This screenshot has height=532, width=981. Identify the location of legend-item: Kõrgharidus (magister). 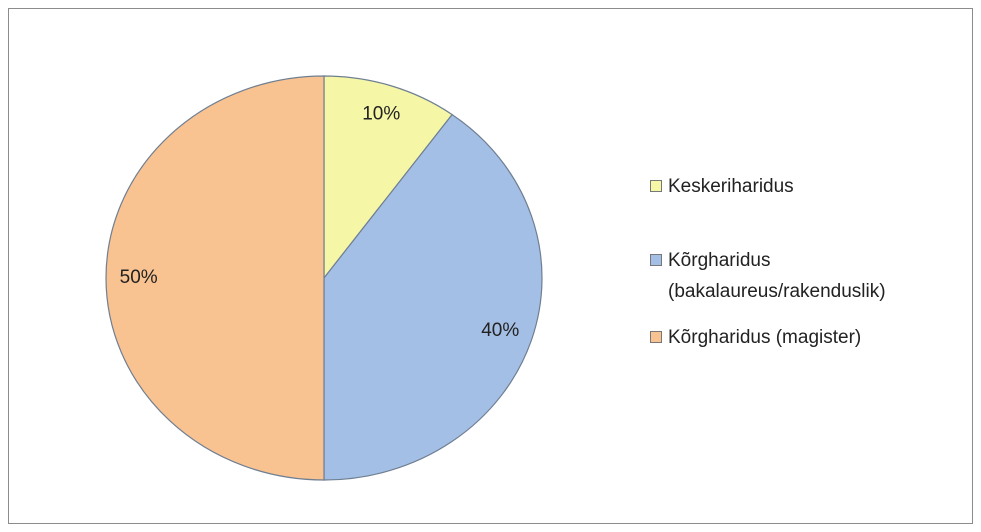
(804, 337).